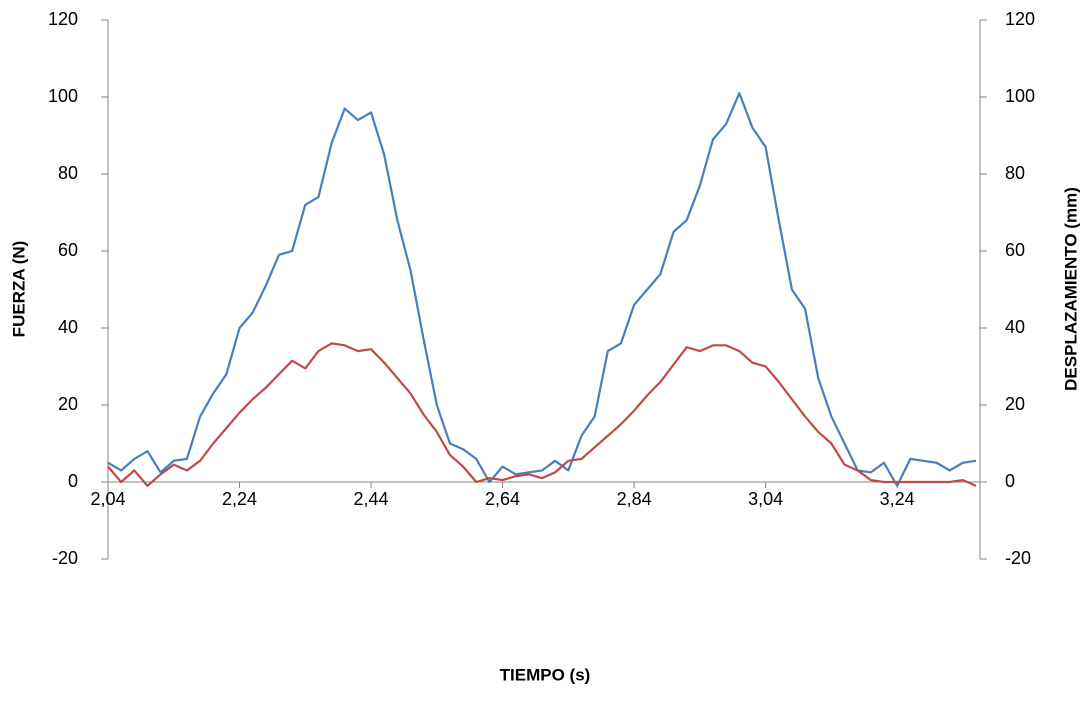  Describe the element at coordinates (545, 674) in the screenshot. I see `x-axis-title: TIEMPO (s)` at that location.